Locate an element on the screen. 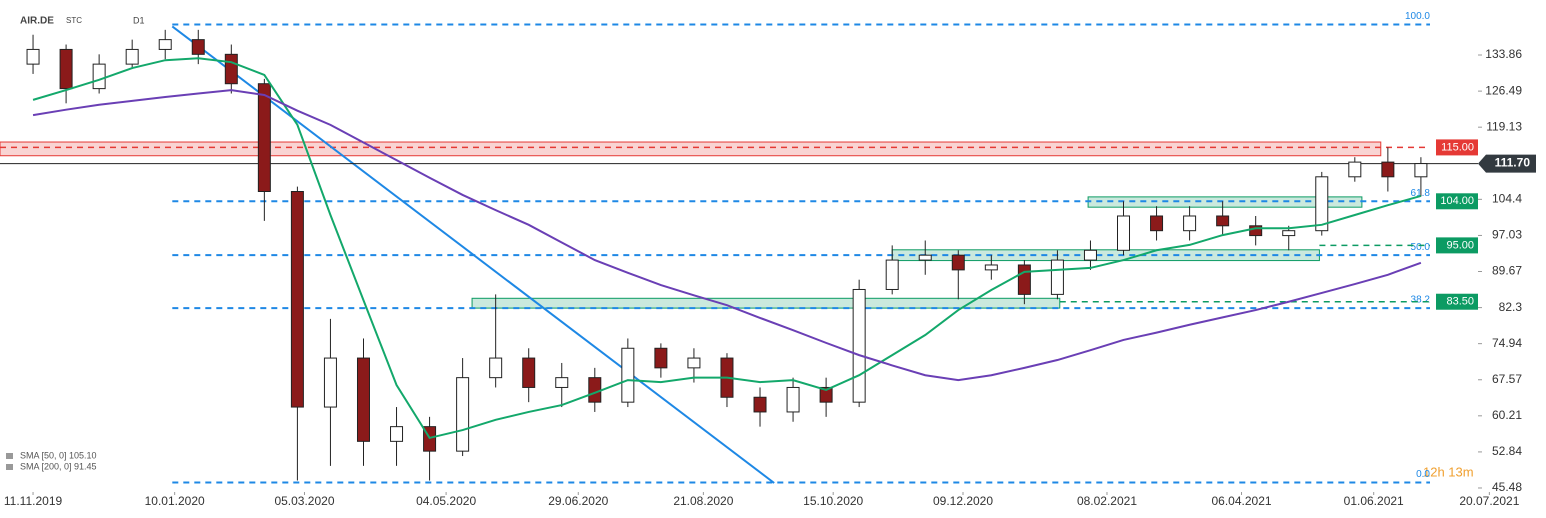  x-tick-label: 29.06.2020 is located at coordinates (578, 501).